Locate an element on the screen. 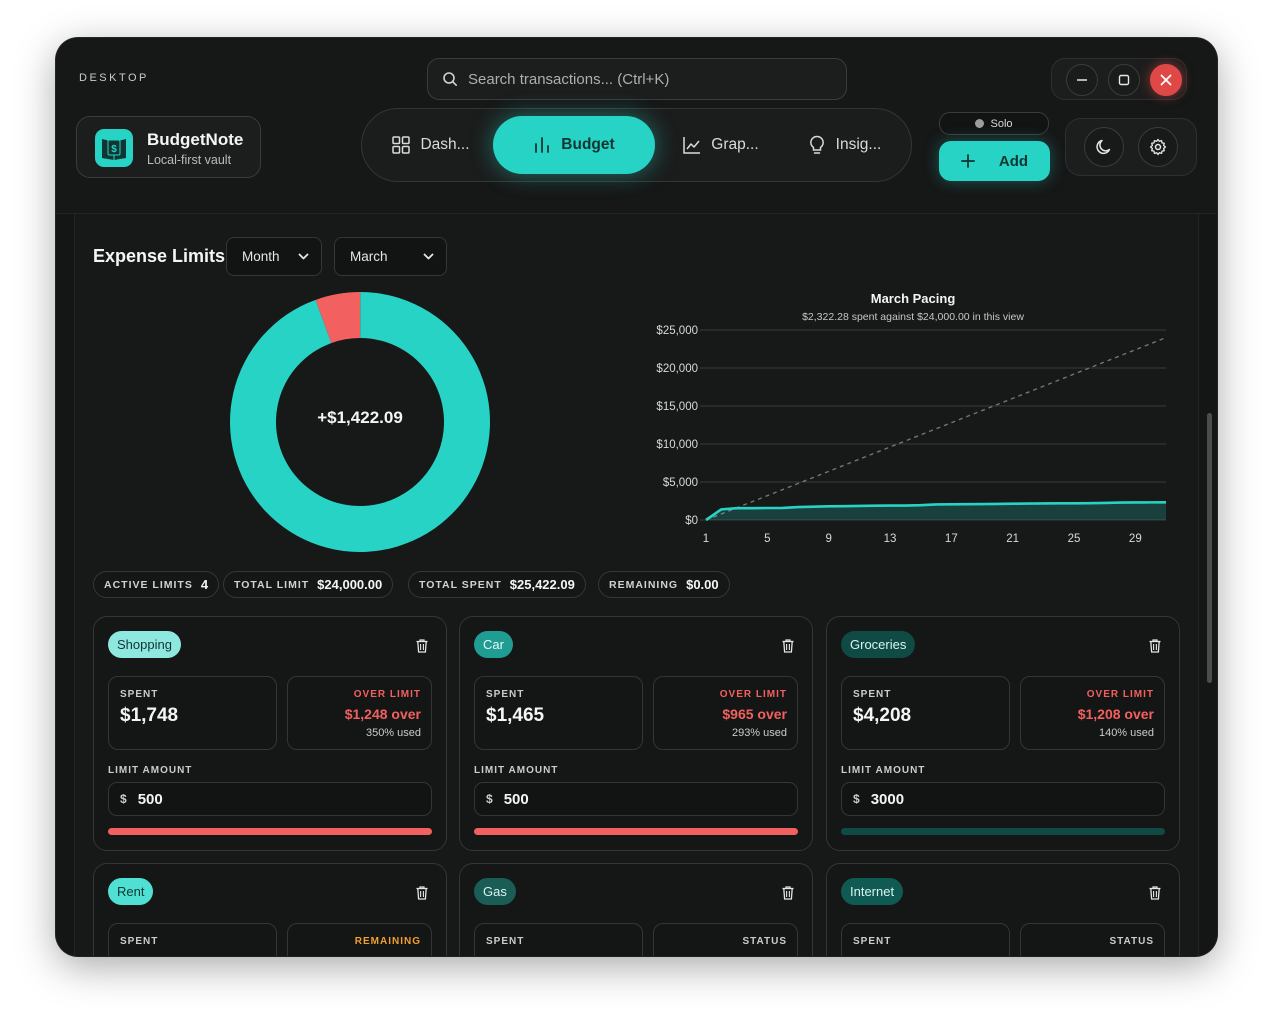 This screenshot has width=1273, height=1031. minimize-button is located at coordinates (1082, 80).